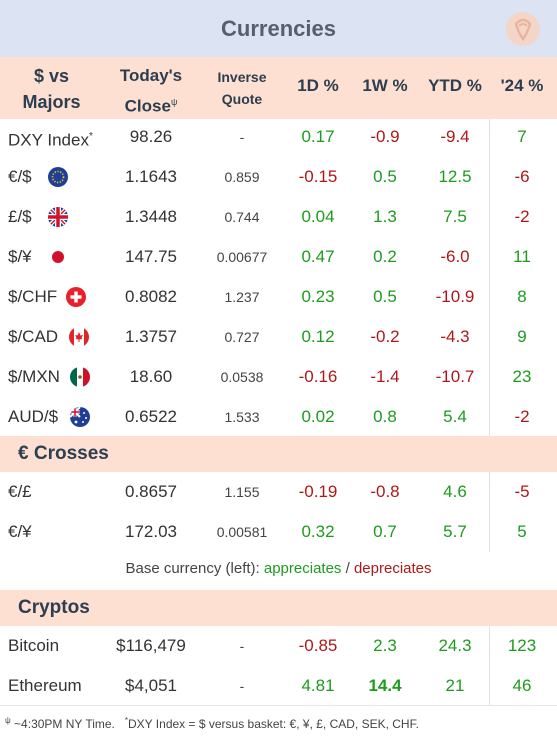  What do you see at coordinates (318, 296) in the screenshot?
I see `change-1d: 0.23` at bounding box center [318, 296].